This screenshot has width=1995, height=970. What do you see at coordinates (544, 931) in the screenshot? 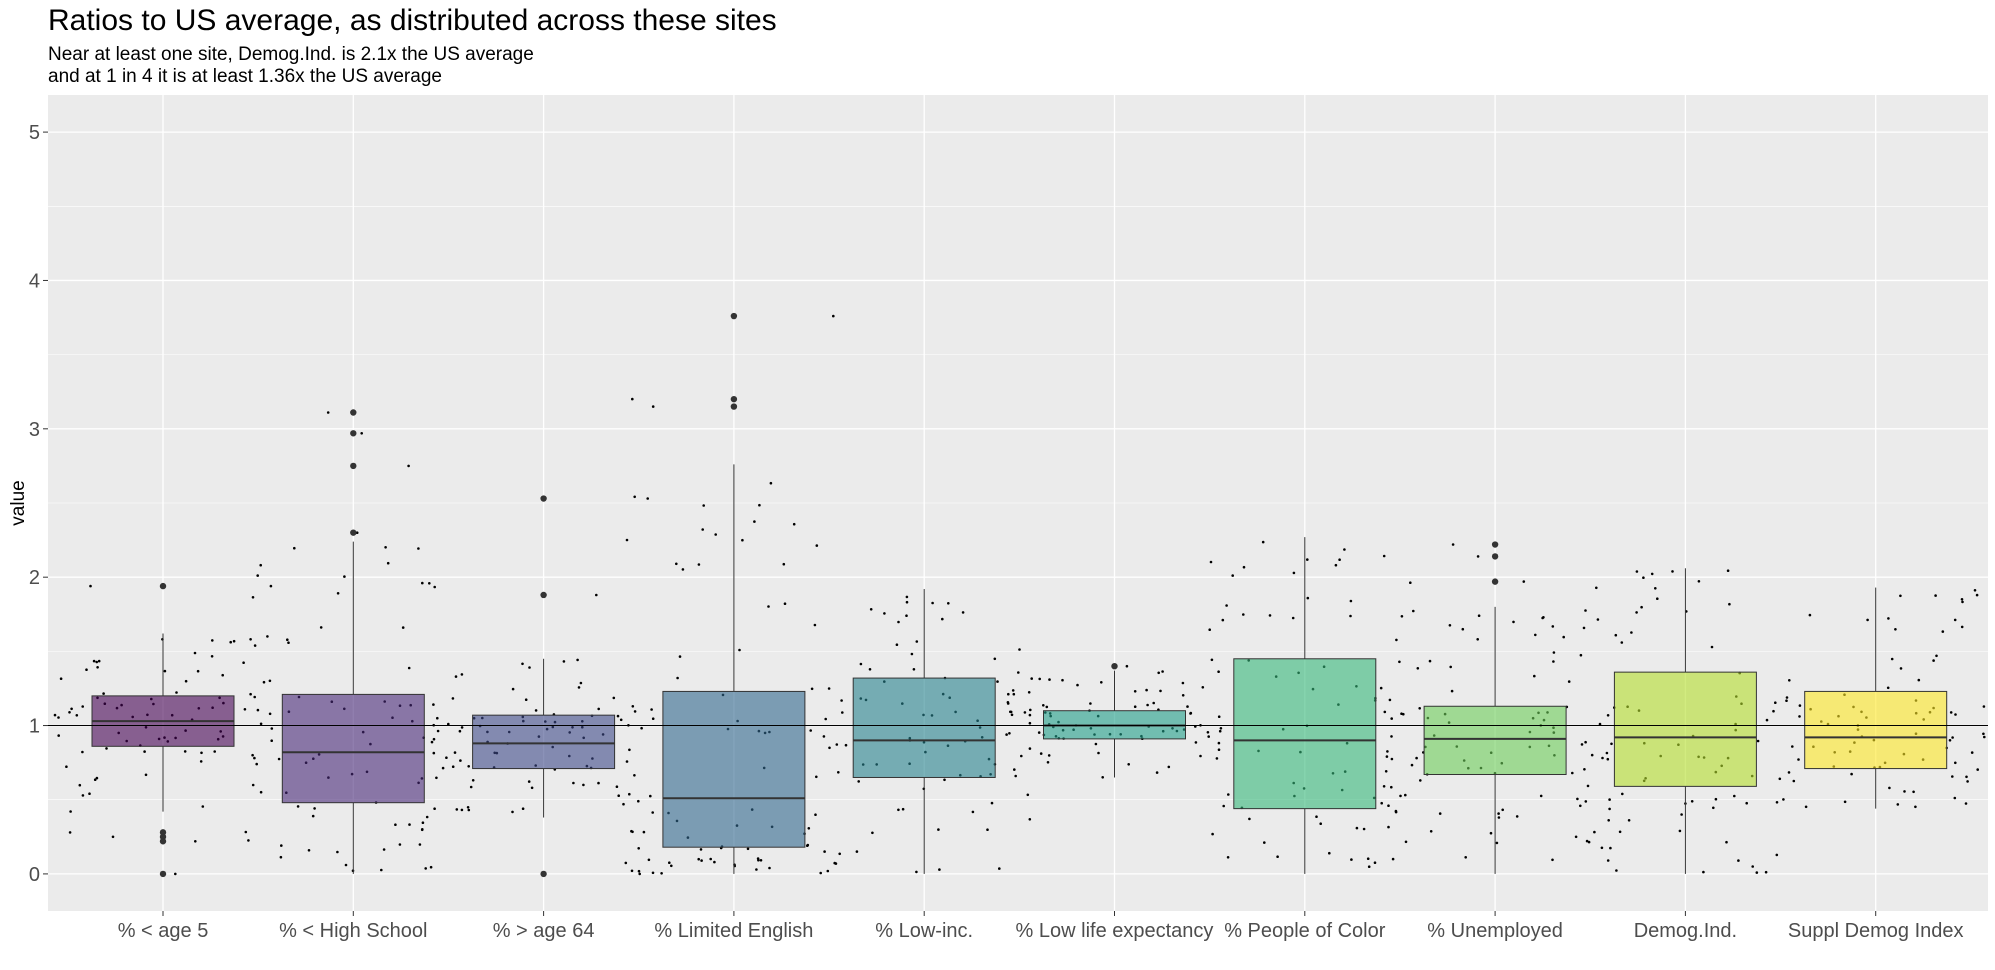
I see `x-tick-label: % > age 64` at bounding box center [544, 931].